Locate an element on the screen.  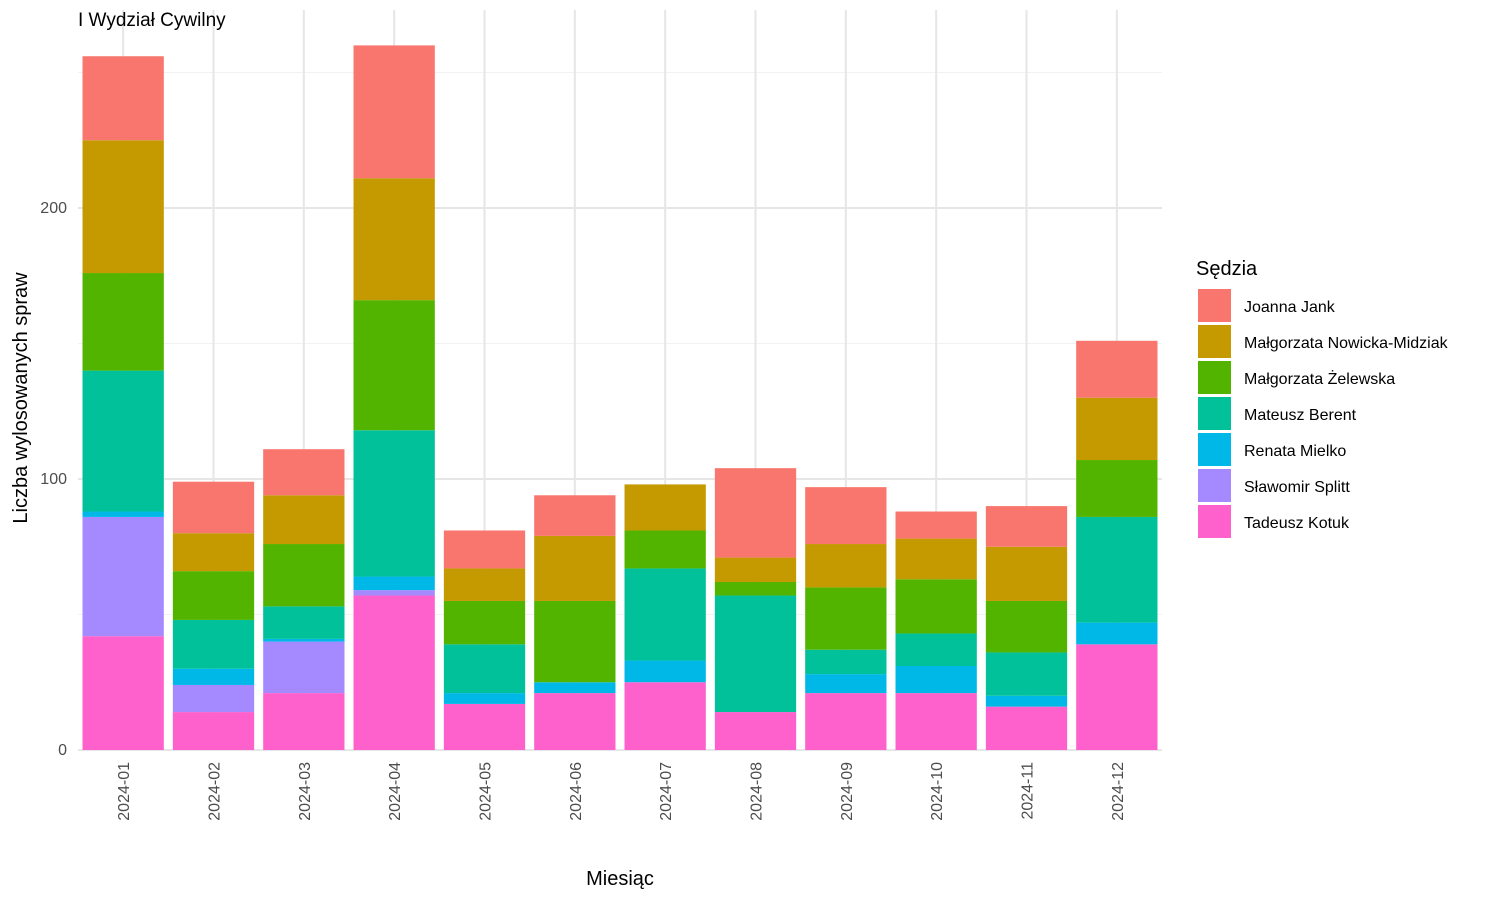
x-tick-label: 2024-07 is located at coordinates (666, 791).